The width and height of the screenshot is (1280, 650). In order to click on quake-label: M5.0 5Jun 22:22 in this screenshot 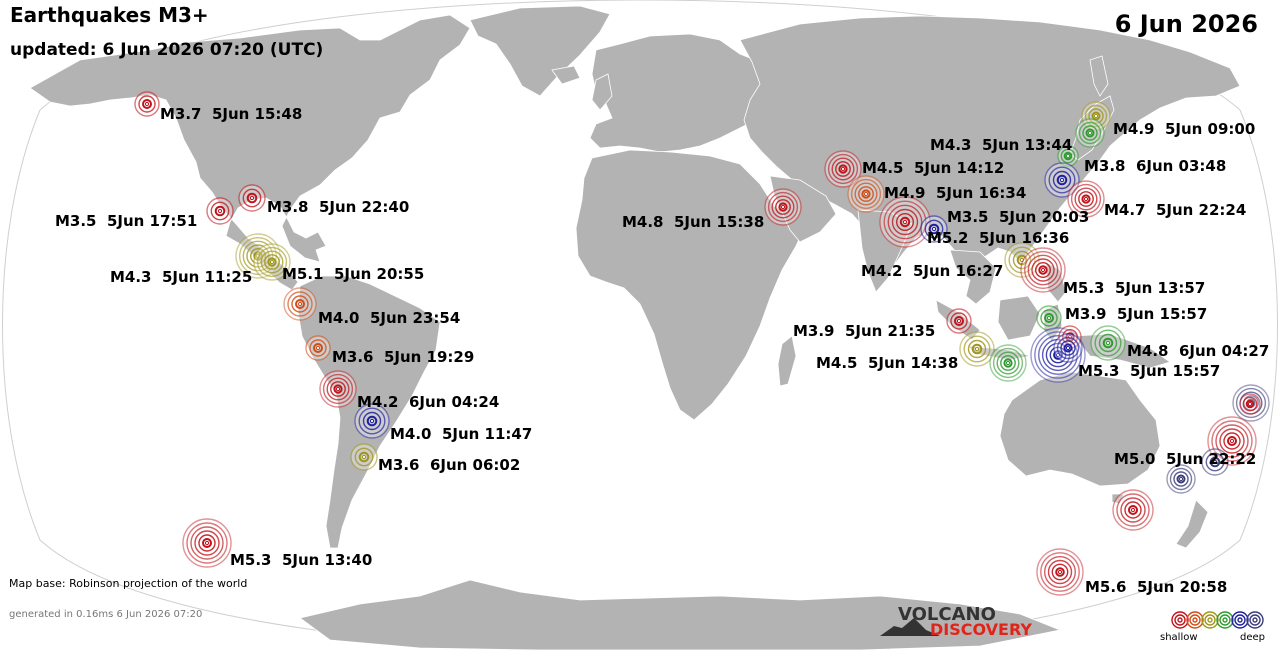, I will do `click(1185, 459)`.